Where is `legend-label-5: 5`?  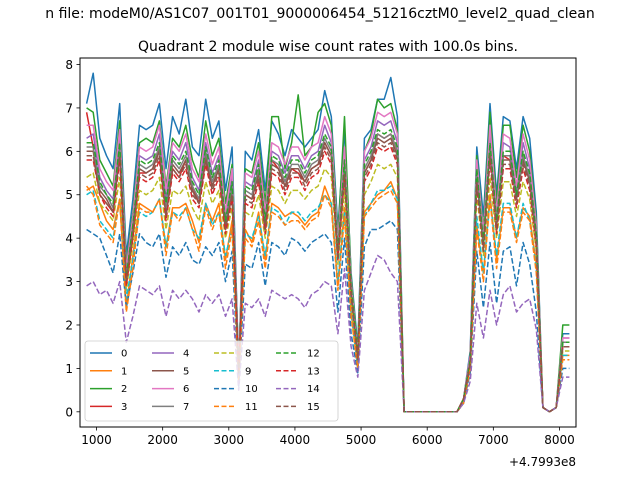
legend-label-5: 5 is located at coordinates (186, 371).